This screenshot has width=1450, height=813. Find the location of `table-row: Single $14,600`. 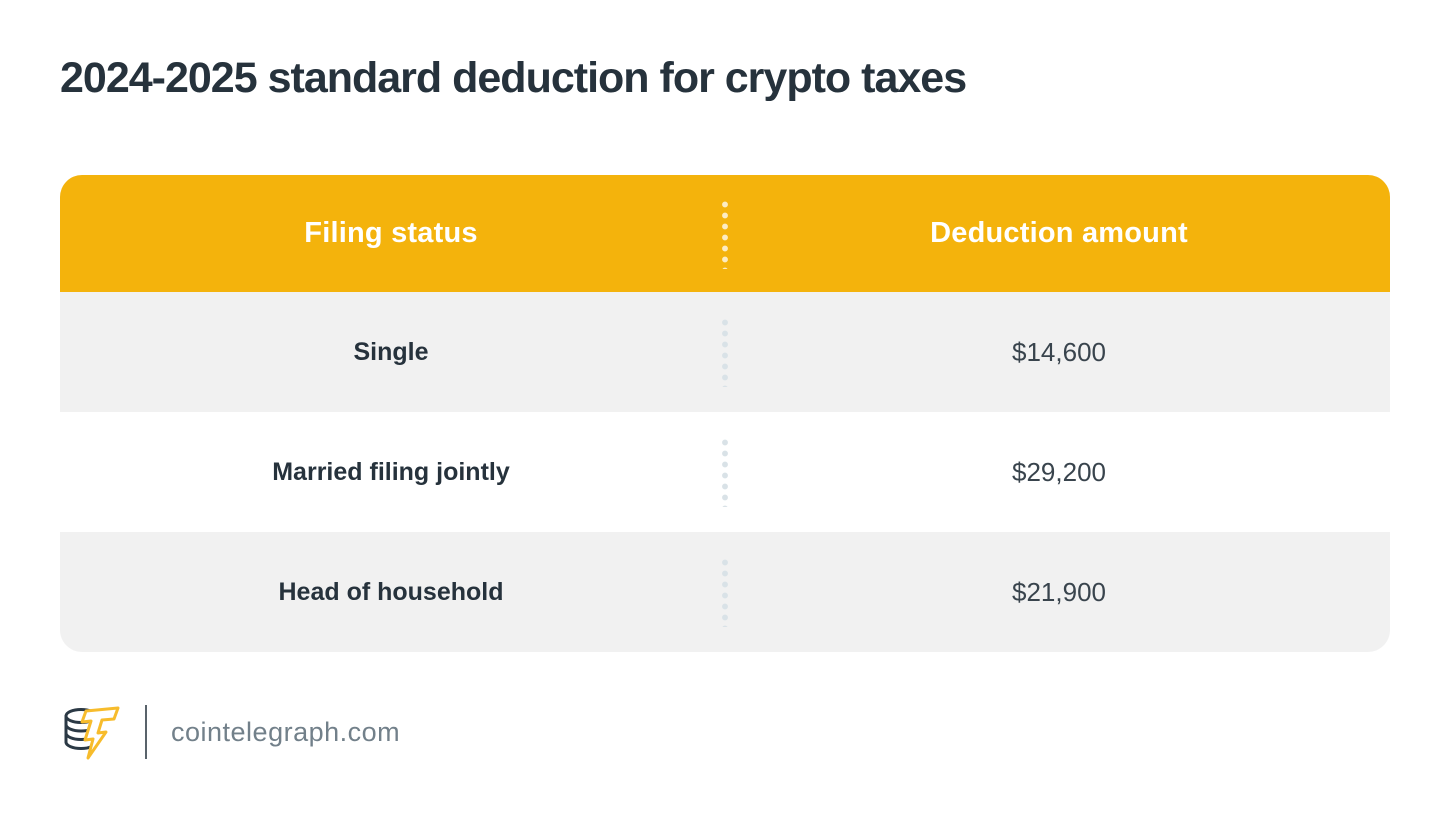

table-row: Single $14,600 is located at coordinates (725, 352).